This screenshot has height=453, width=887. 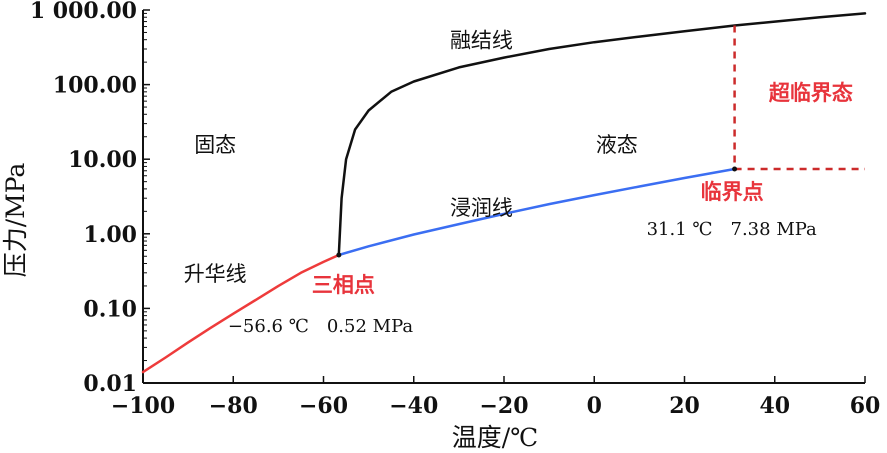 What do you see at coordinates (732, 229) in the screenshot?
I see `critical-point-value: 31.1 ℃ 7.38 MPa` at bounding box center [732, 229].